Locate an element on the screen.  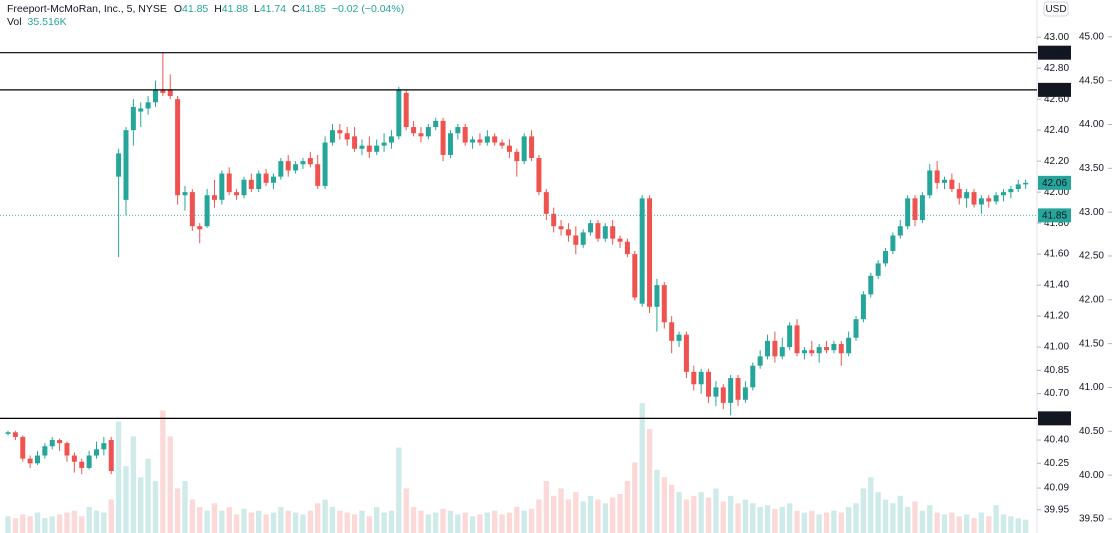
price-line-label: 42.66 is located at coordinates (1054, 90).